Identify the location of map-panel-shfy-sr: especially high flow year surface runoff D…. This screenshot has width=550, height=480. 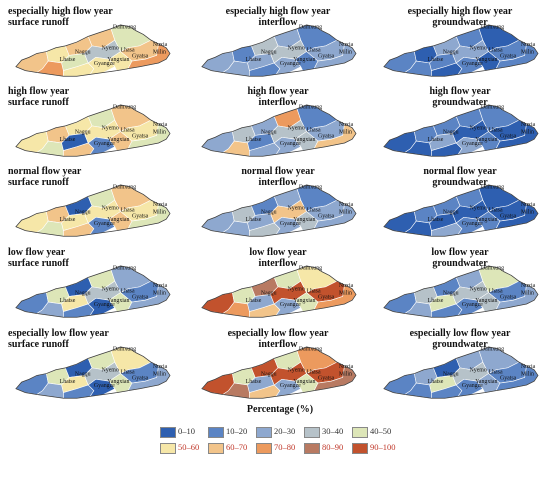
(92, 43).